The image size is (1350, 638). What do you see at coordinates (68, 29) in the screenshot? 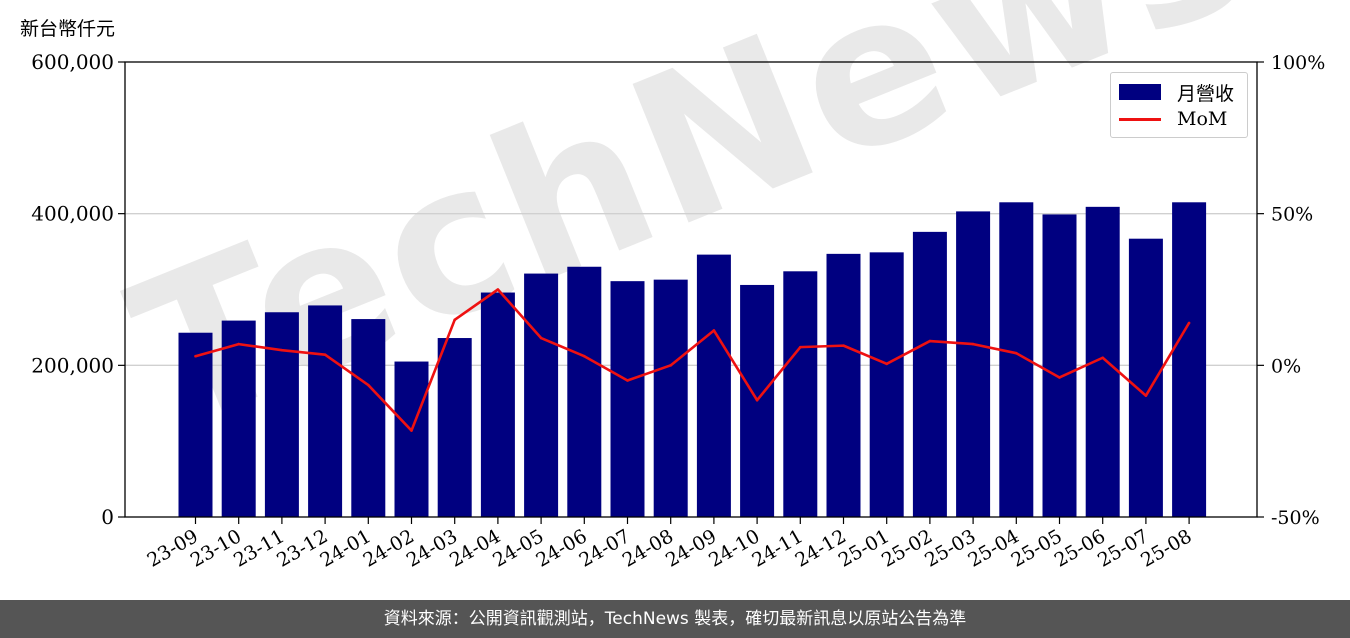
I see `unit-label: 新台幣仟元` at bounding box center [68, 29].